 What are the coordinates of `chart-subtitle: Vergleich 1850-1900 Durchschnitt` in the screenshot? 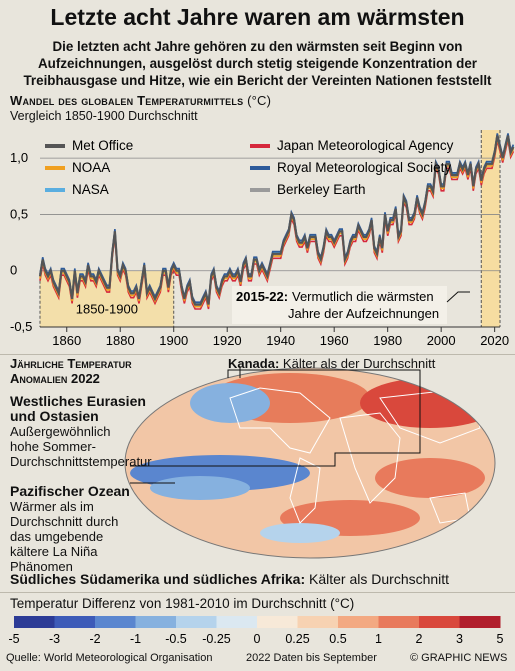 It's located at (104, 116).